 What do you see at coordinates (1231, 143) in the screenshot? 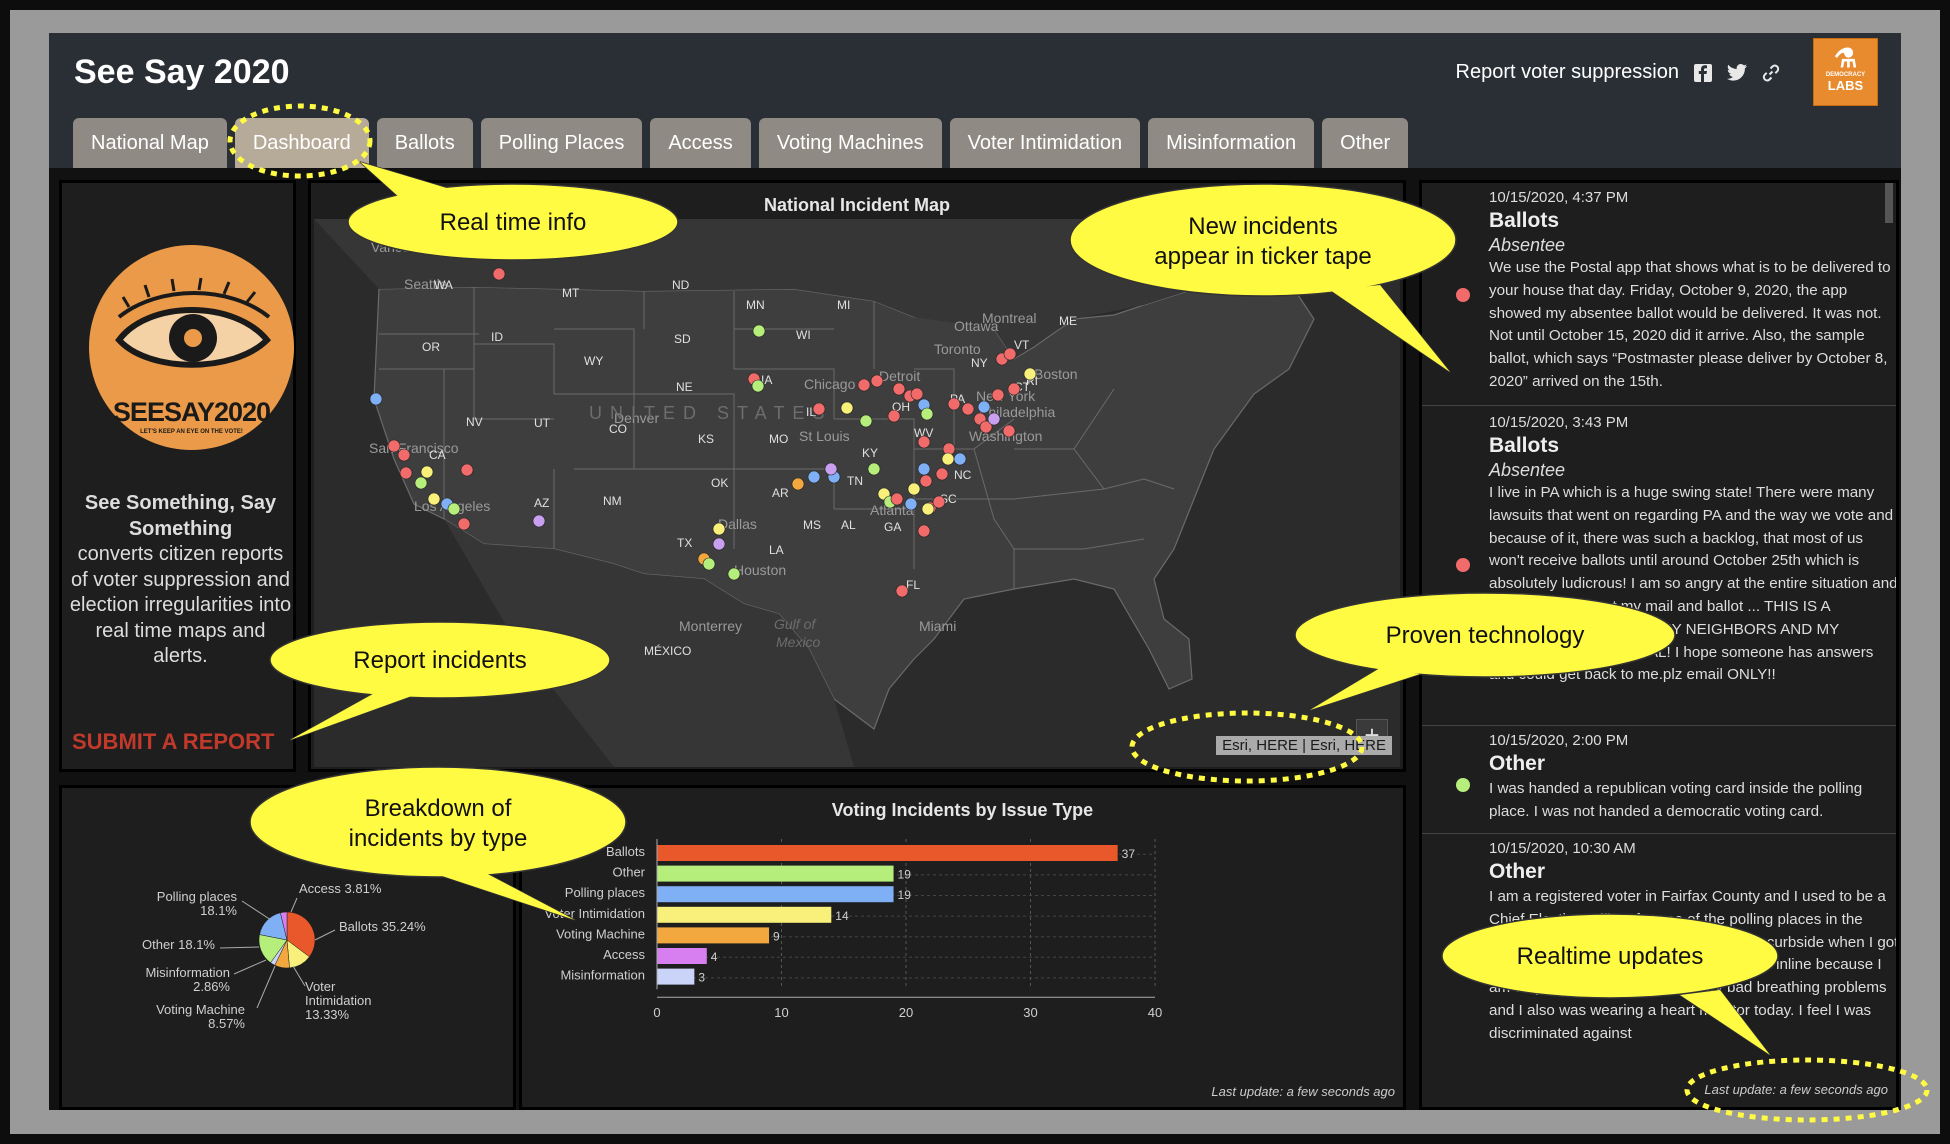
I see `tab-misinformation: Misinformation` at bounding box center [1231, 143].